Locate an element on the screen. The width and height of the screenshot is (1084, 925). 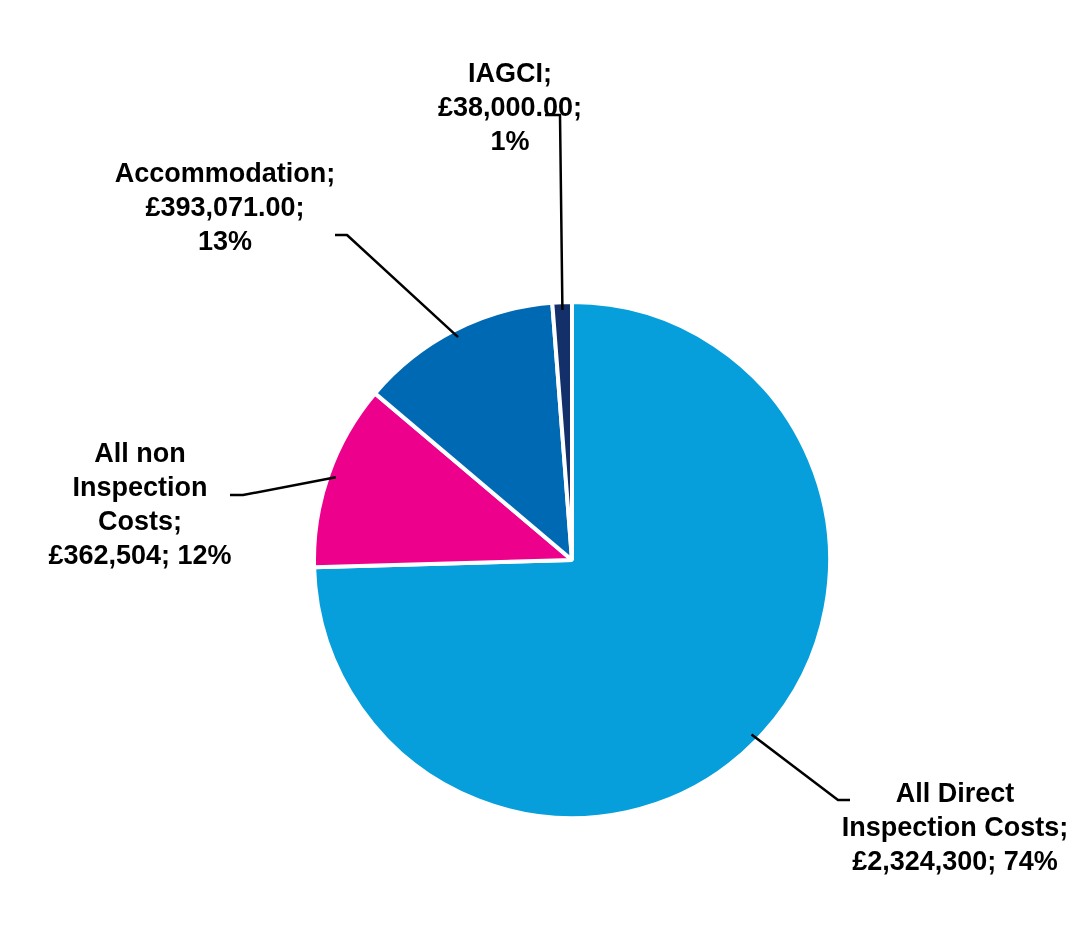
slice-label: All non Inspection Costs; £362,504; 12% is located at coordinates (140, 504).